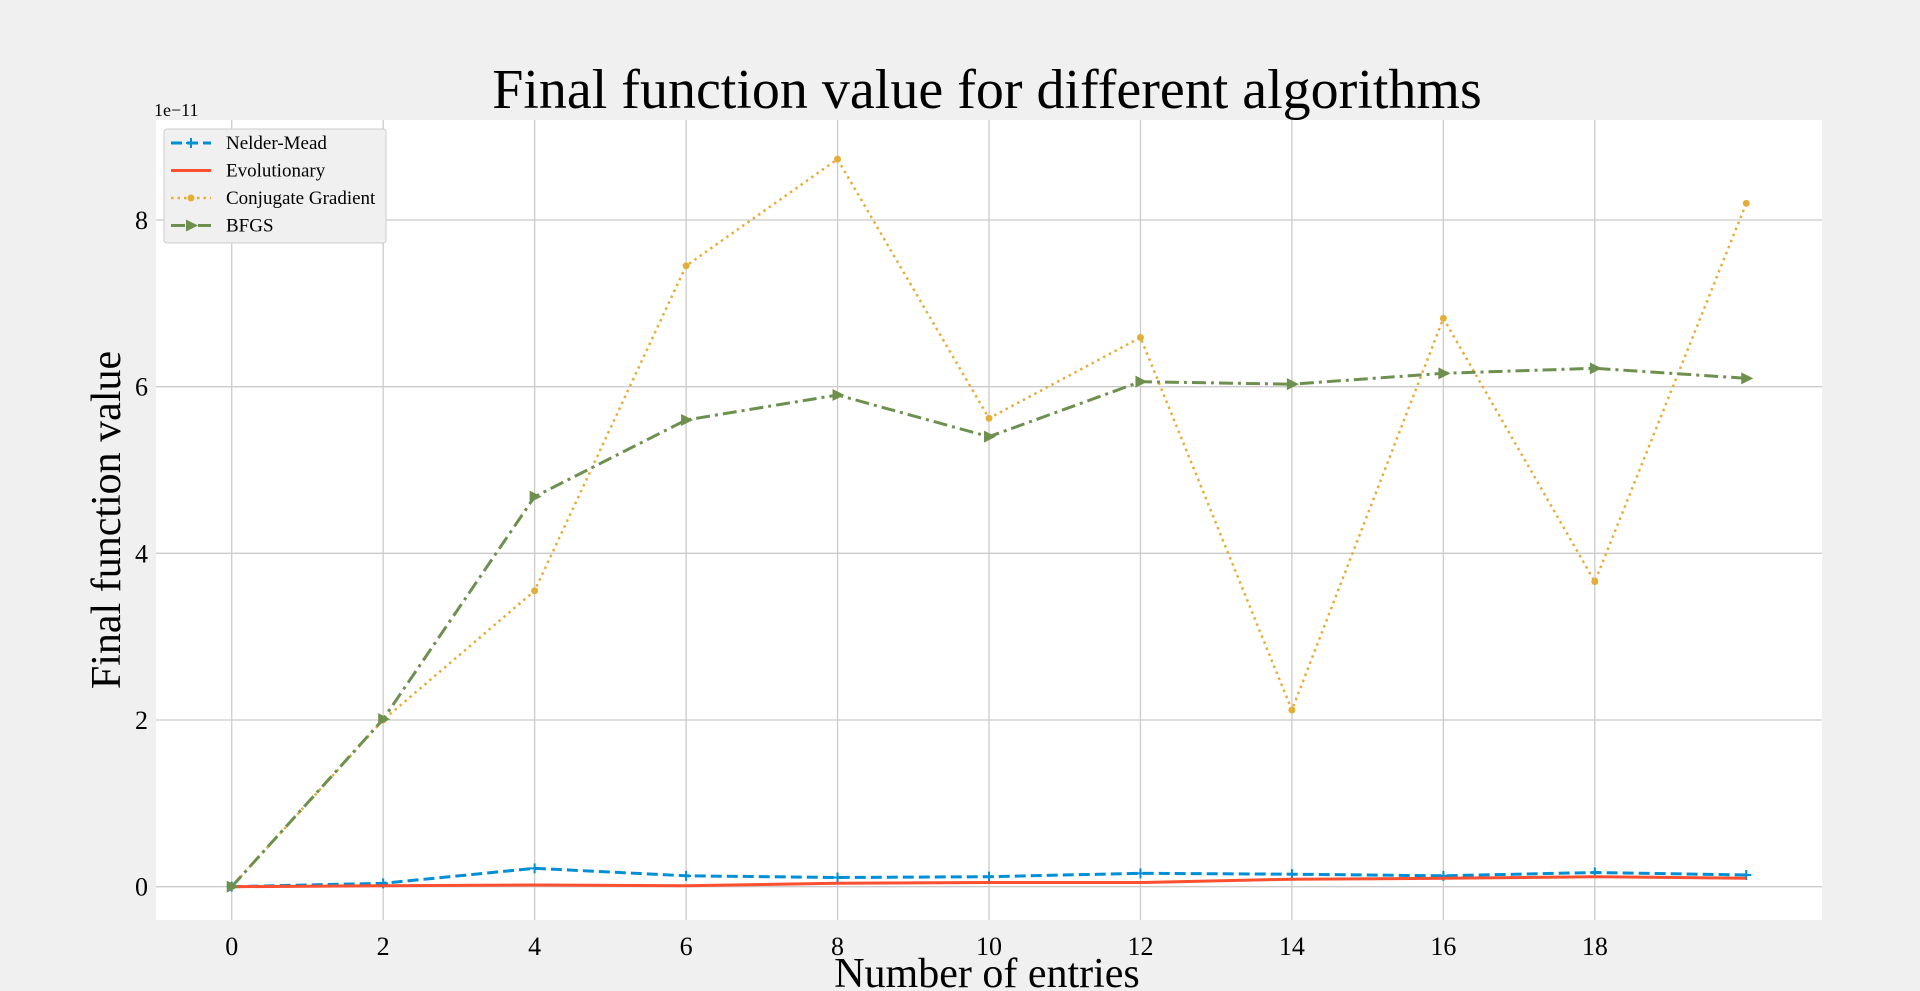 The height and width of the screenshot is (991, 1920). Describe the element at coordinates (192, 225) in the screenshot. I see `legend-marker-bfgs` at that location.